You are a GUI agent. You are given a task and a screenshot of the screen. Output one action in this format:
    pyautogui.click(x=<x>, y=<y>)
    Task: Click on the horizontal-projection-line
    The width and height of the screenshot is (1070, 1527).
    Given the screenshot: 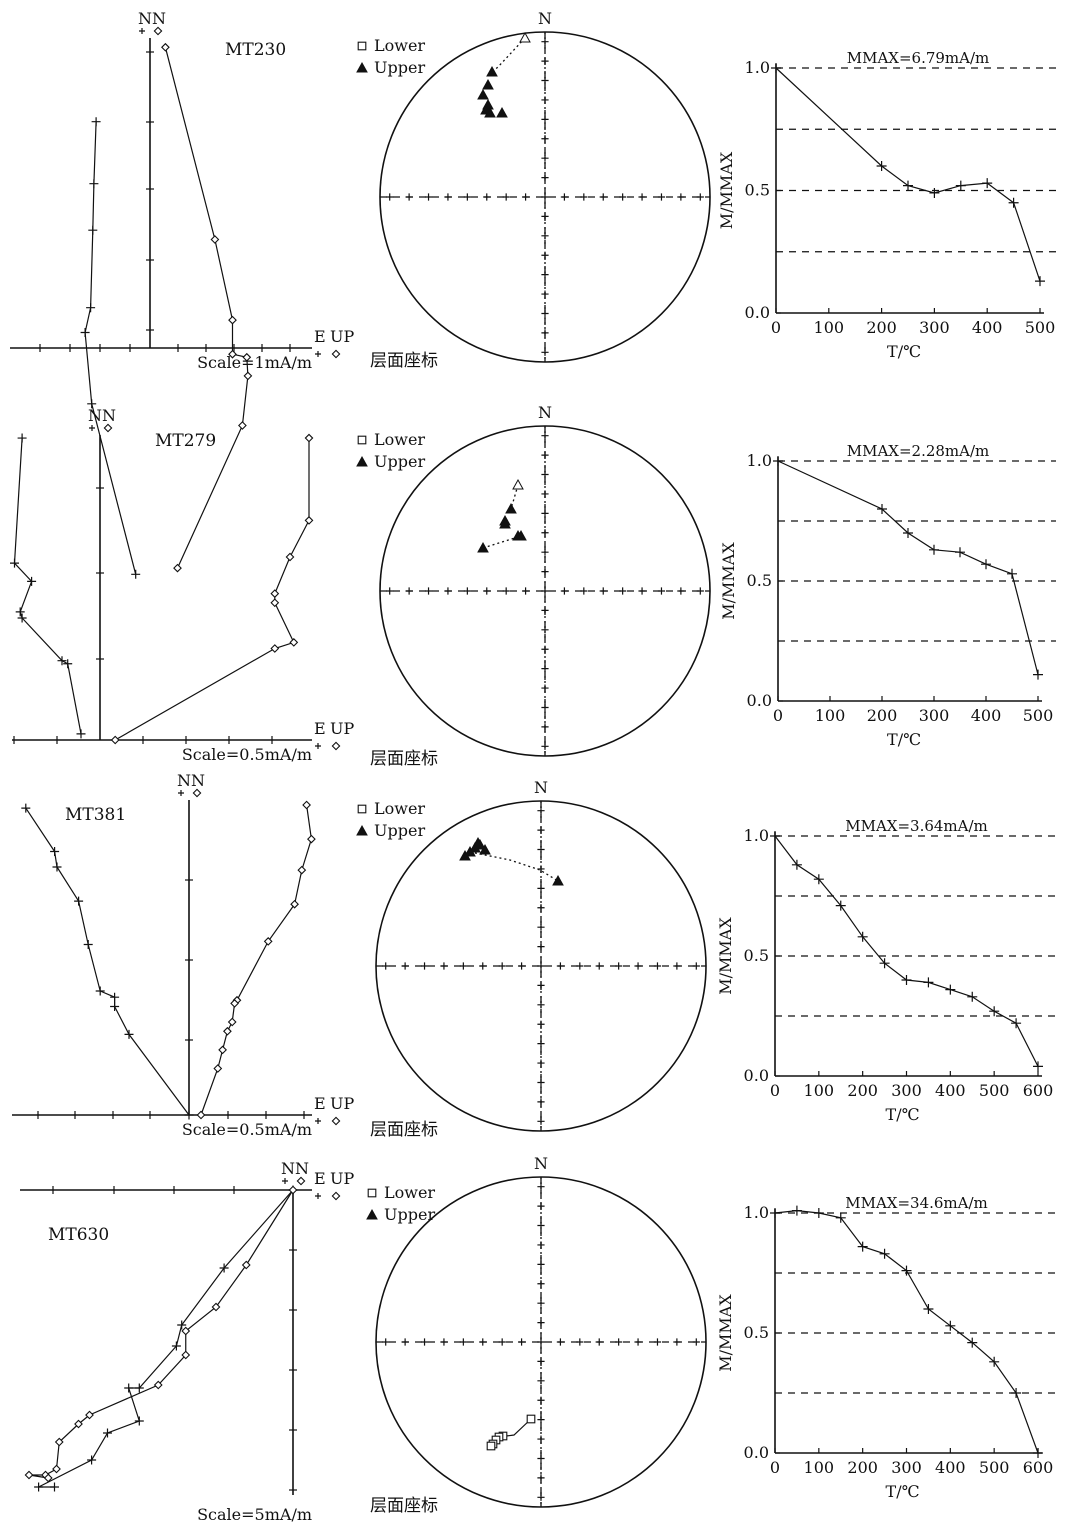 What is the action you would take?
    pyautogui.click(x=107, y=961)
    